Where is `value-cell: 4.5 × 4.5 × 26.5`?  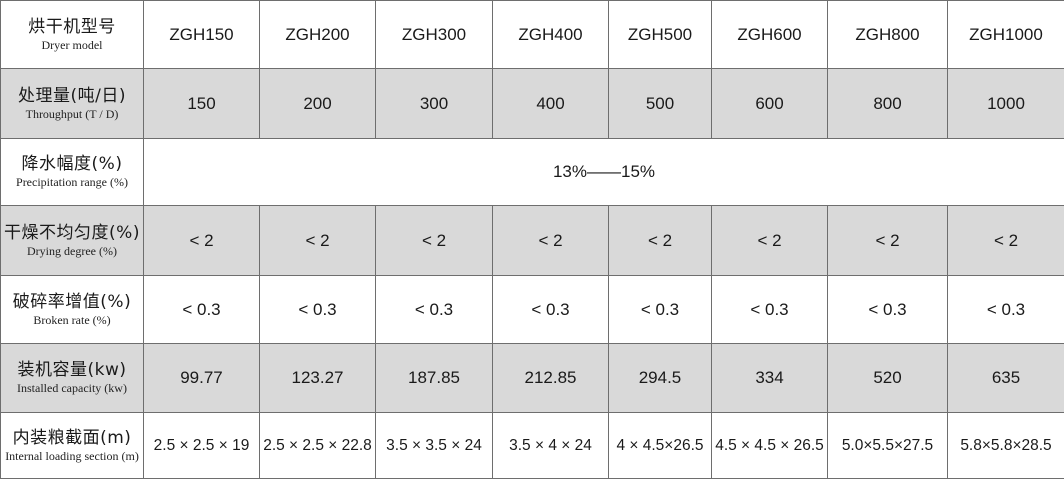 value-cell: 4.5 × 4.5 × 26.5 is located at coordinates (770, 446).